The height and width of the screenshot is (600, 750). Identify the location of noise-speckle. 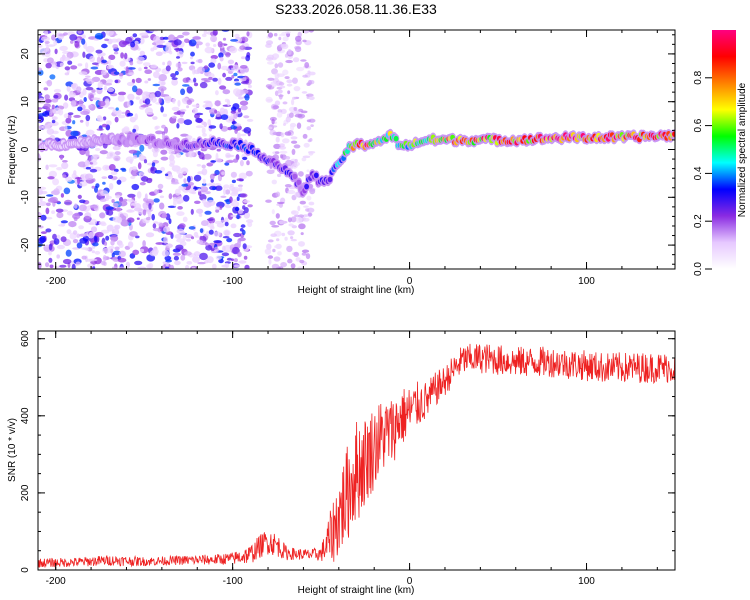
(177, 149).